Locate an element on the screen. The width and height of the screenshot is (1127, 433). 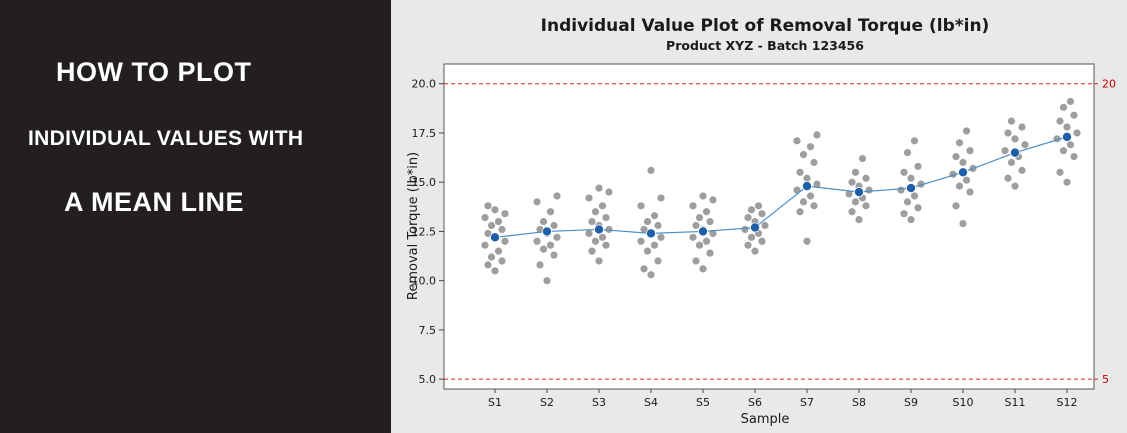
mean-line is located at coordinates (781, 187).